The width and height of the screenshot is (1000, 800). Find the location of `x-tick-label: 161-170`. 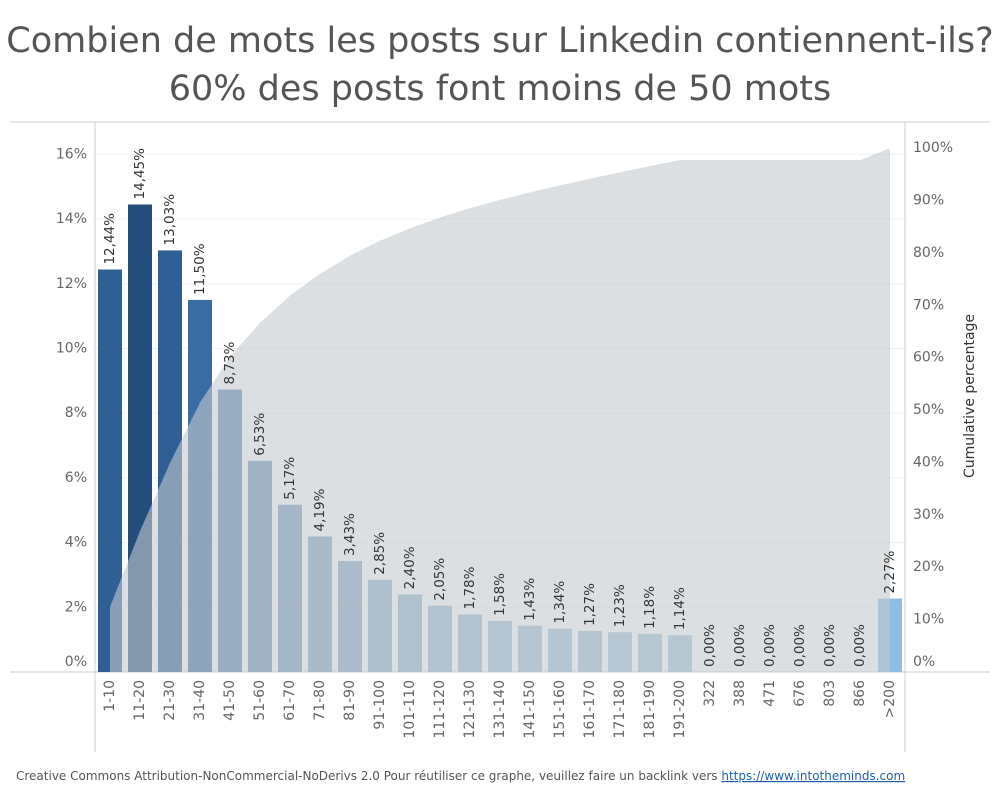

x-tick-label: 161-170 is located at coordinates (590, 709).